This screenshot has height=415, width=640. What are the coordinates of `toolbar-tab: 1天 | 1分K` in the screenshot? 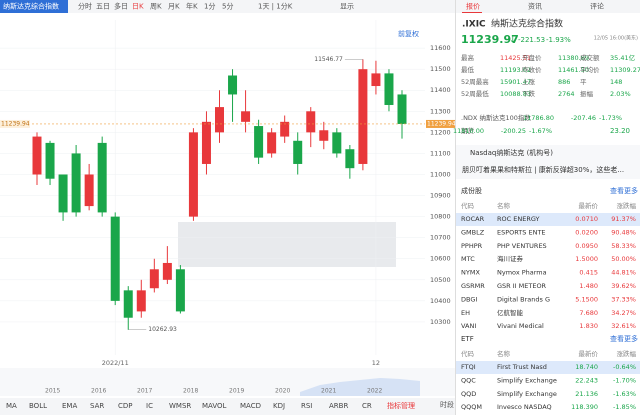 It's located at (275, 6).